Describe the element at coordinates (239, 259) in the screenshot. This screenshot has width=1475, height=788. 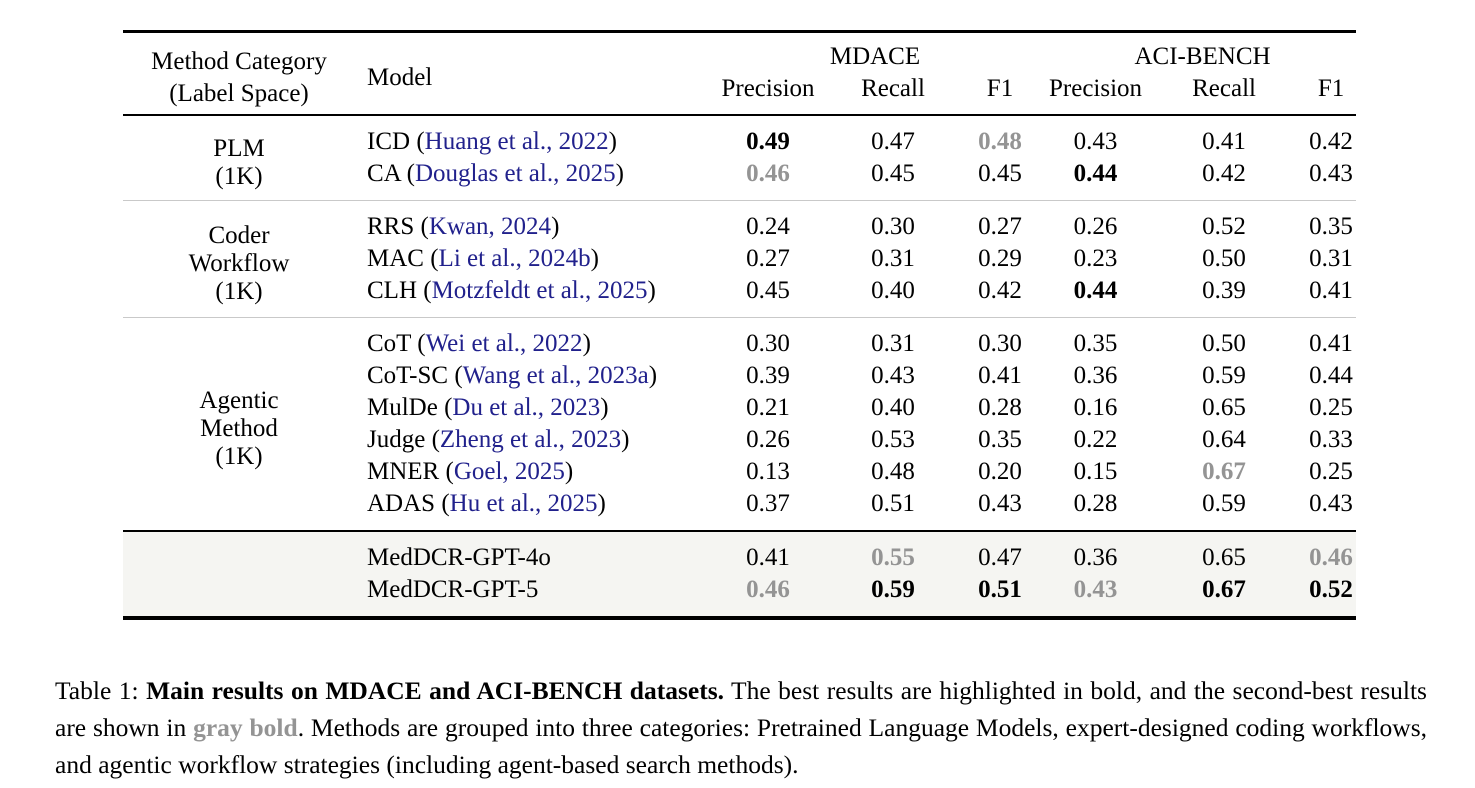
I see `category-cell-coder-workflow: Coder Workflow (1K)` at that location.